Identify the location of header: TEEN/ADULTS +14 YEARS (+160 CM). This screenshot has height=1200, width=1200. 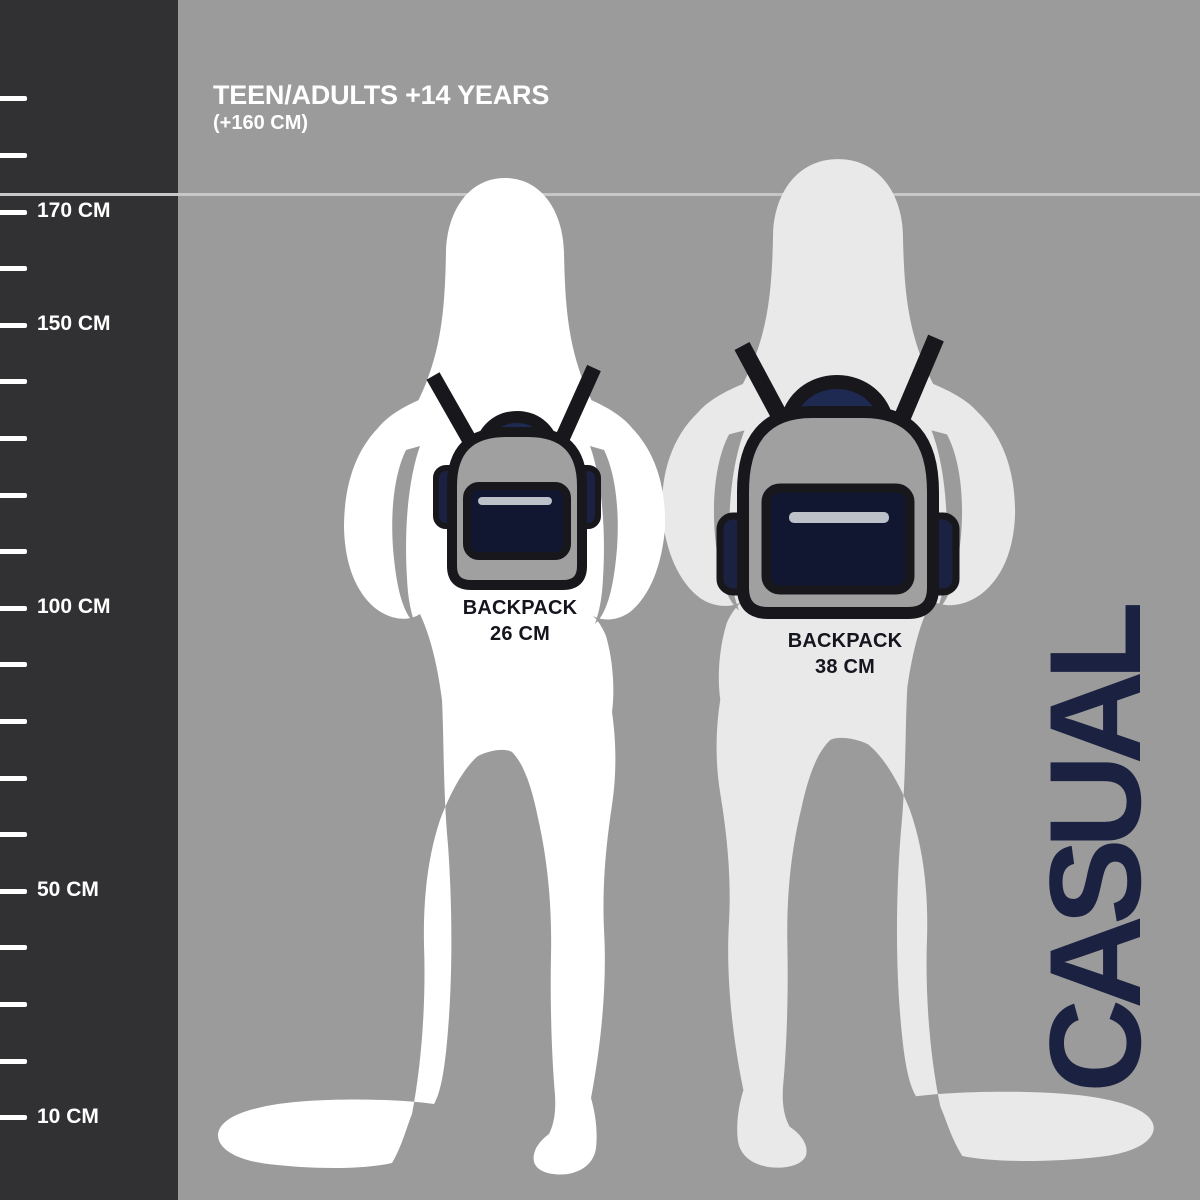
(381, 108).